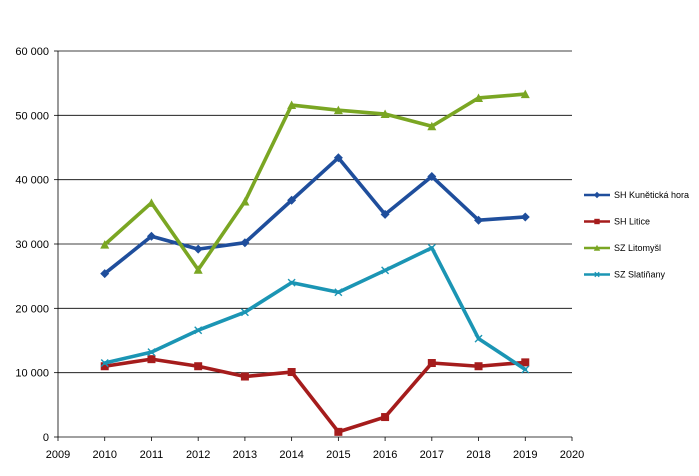  I want to click on legend-label: SZ Litomyšl, so click(637, 248).